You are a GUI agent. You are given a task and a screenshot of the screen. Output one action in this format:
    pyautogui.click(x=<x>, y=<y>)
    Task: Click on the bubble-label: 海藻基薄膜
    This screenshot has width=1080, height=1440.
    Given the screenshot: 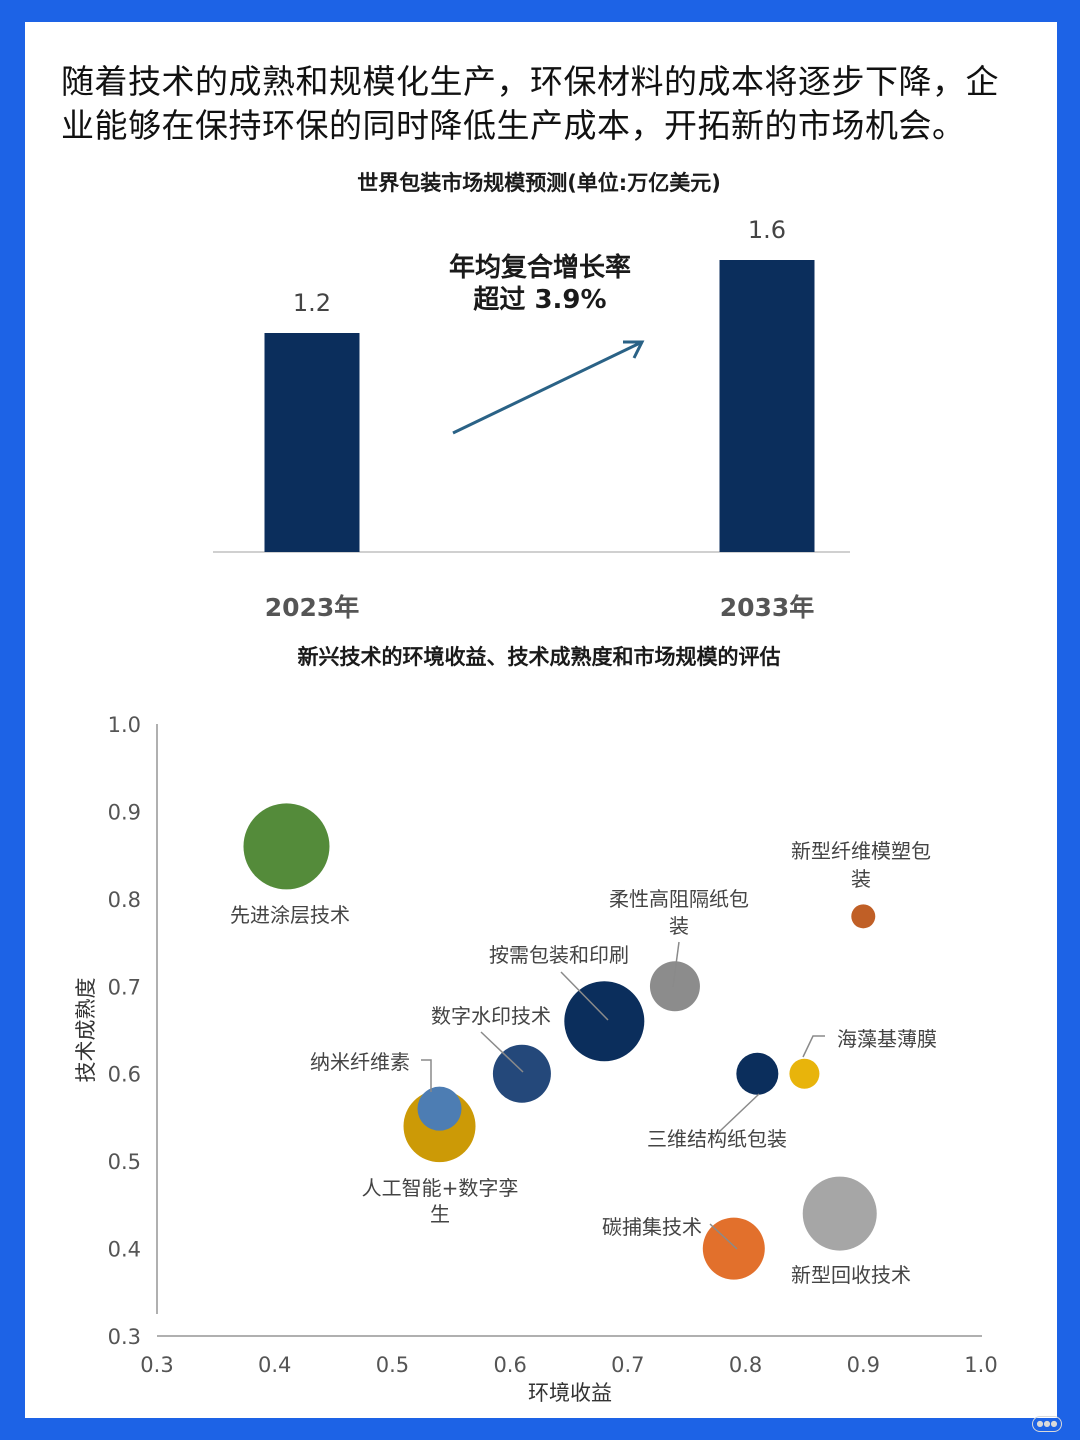 What is the action you would take?
    pyautogui.click(x=887, y=1039)
    